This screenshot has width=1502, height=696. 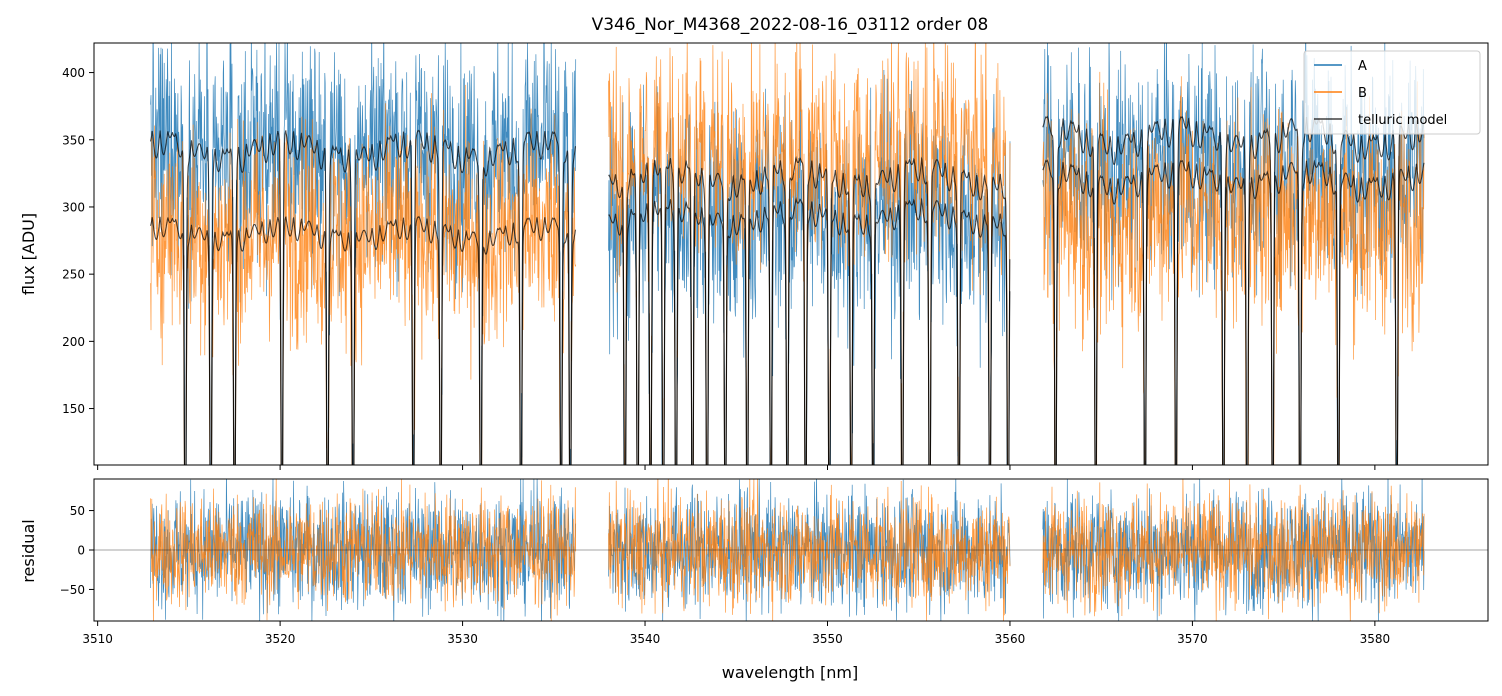 I want to click on legend-label-a: A, so click(x=1362, y=66).